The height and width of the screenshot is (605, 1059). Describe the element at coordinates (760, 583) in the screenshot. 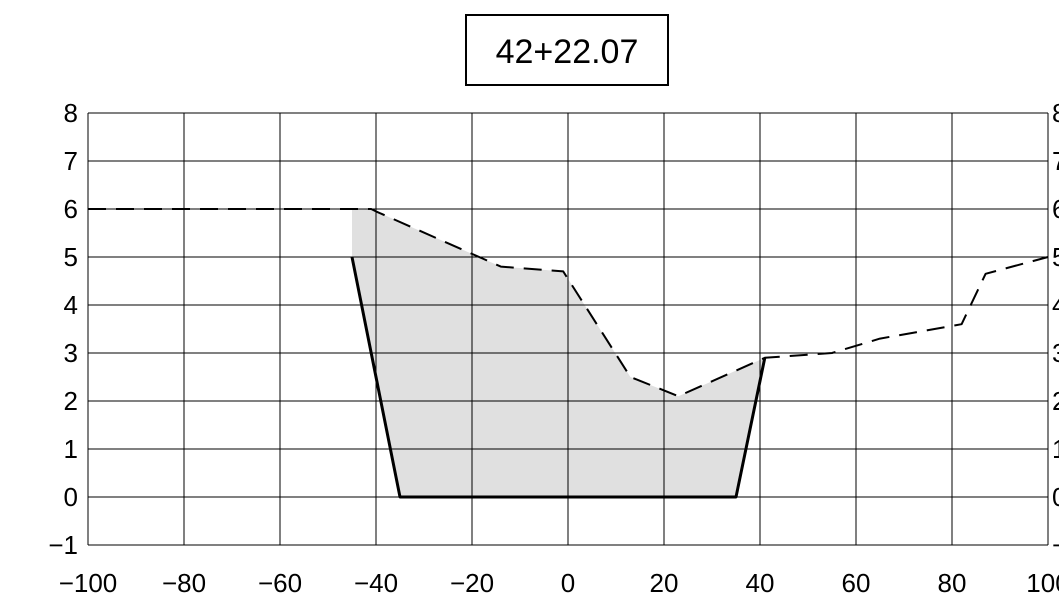

I see `x-tick-label: 40` at that location.